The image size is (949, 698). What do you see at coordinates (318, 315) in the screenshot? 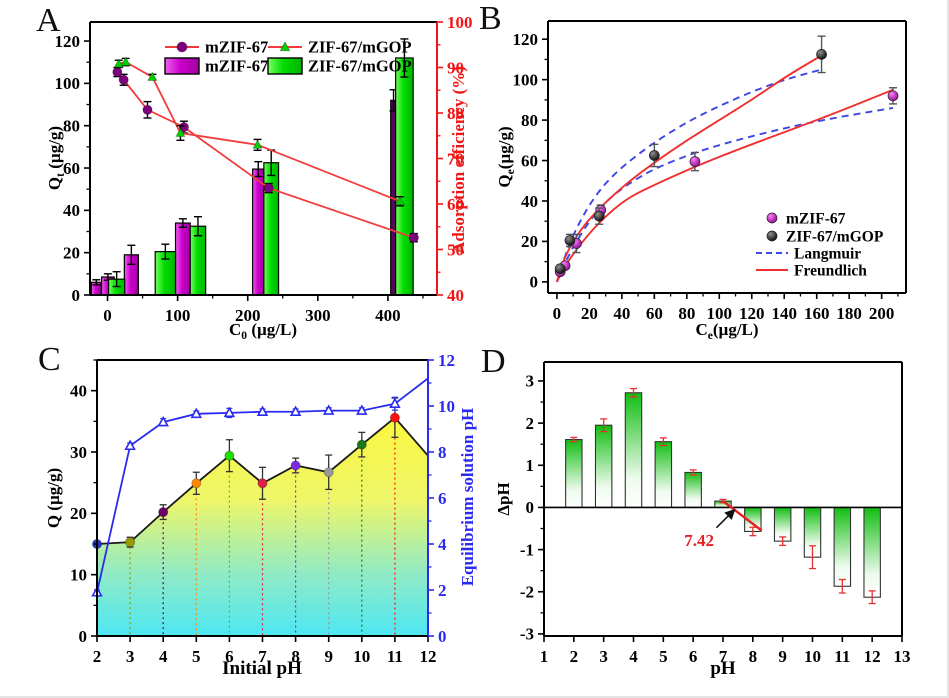
I see `svg-text: 300` at bounding box center [318, 315].